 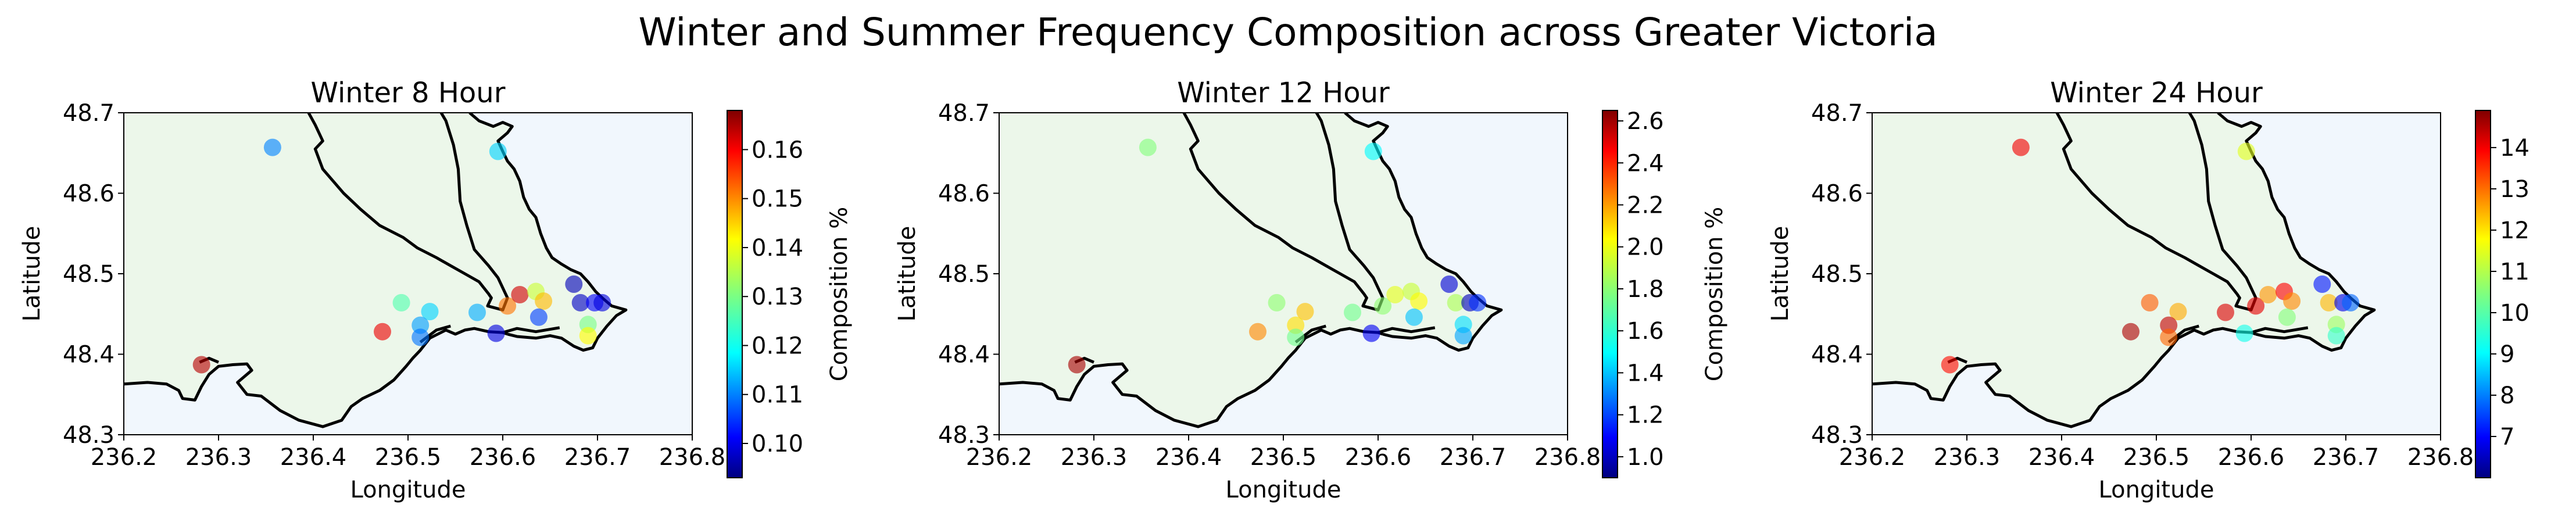 I want to click on colorbar-tick-label: 8, so click(x=2507, y=395).